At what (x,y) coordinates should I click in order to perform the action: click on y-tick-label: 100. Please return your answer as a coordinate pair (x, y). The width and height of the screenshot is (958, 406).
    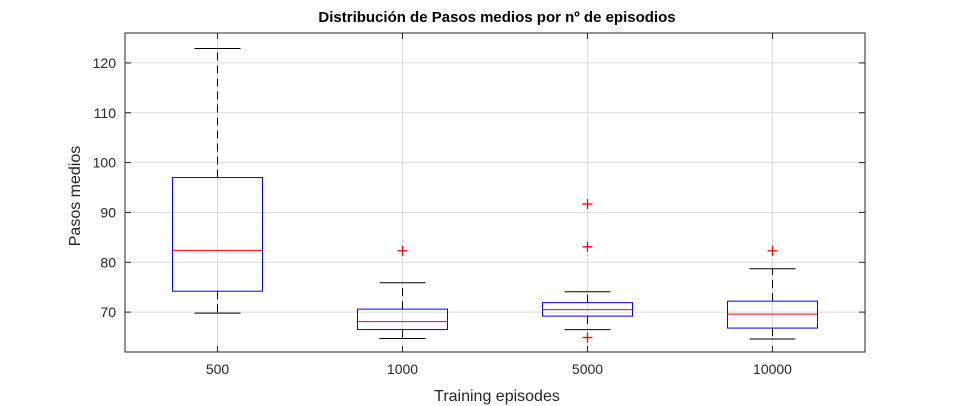
    Looking at the image, I should click on (105, 163).